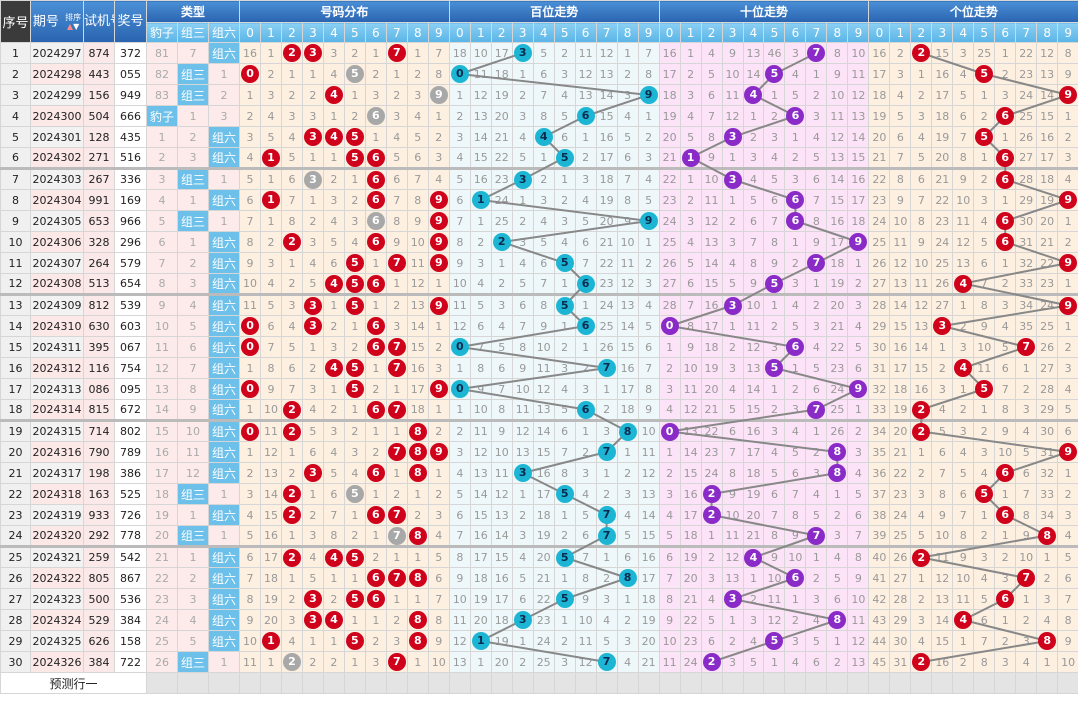 This screenshot has width=1078, height=701. I want to click on issue-cell: 2024313, so click(57, 389).